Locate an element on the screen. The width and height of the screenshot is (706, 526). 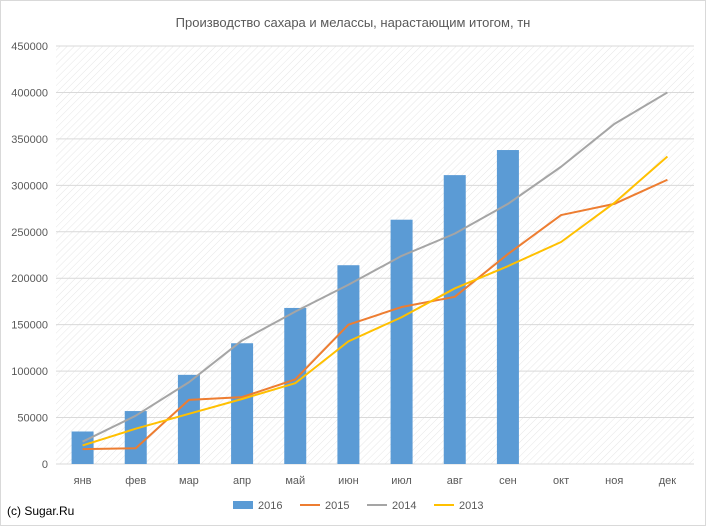
x-tick-label: янв is located at coordinates (83, 481).